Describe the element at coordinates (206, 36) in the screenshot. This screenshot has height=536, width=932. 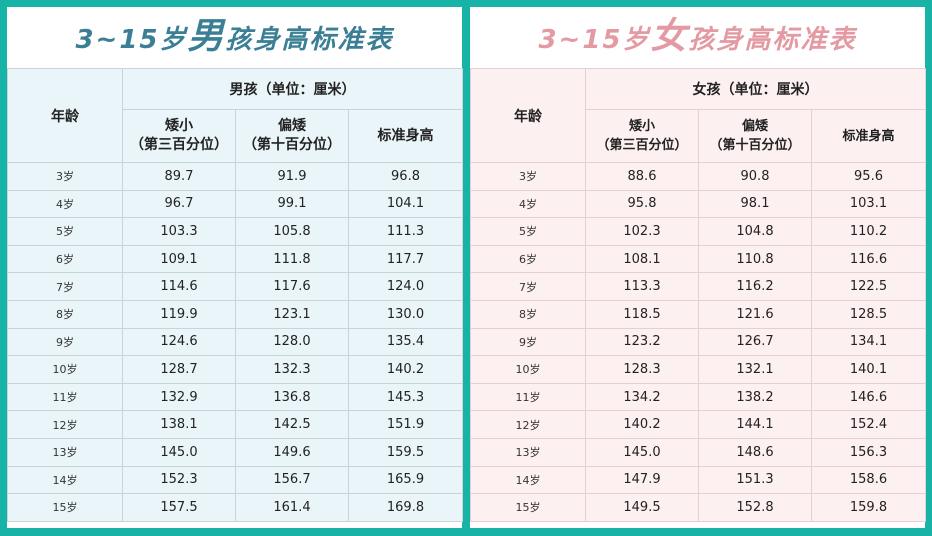
I see `boys-title-big: 男` at that location.